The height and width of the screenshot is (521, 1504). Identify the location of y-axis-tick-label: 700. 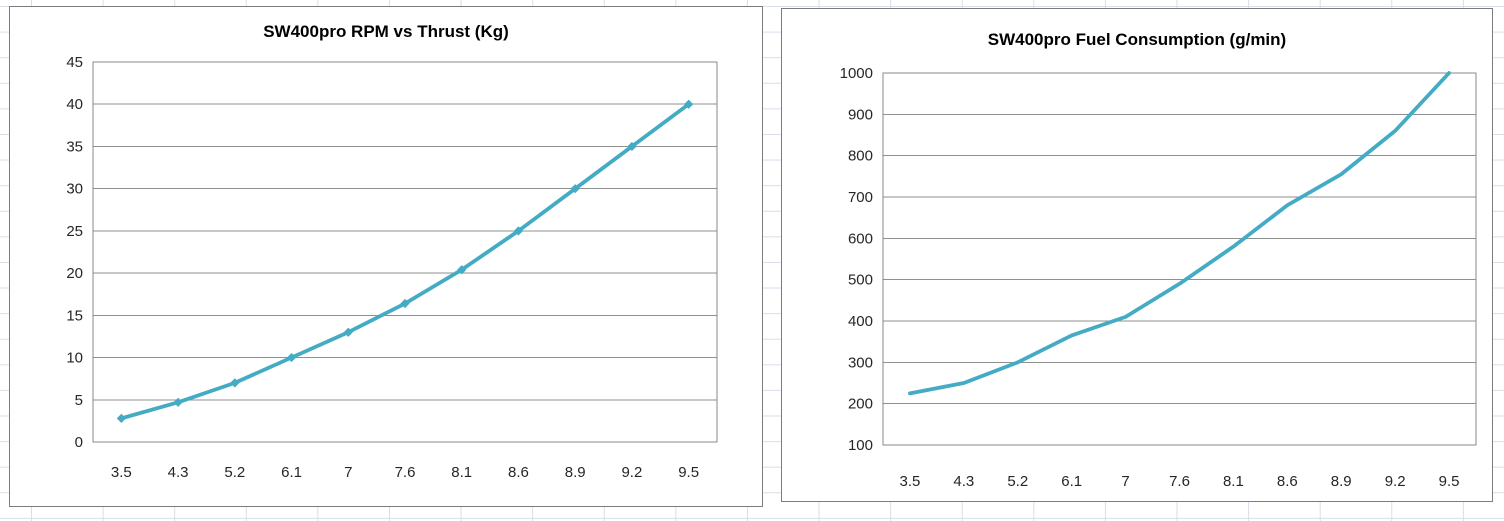
(860, 197).